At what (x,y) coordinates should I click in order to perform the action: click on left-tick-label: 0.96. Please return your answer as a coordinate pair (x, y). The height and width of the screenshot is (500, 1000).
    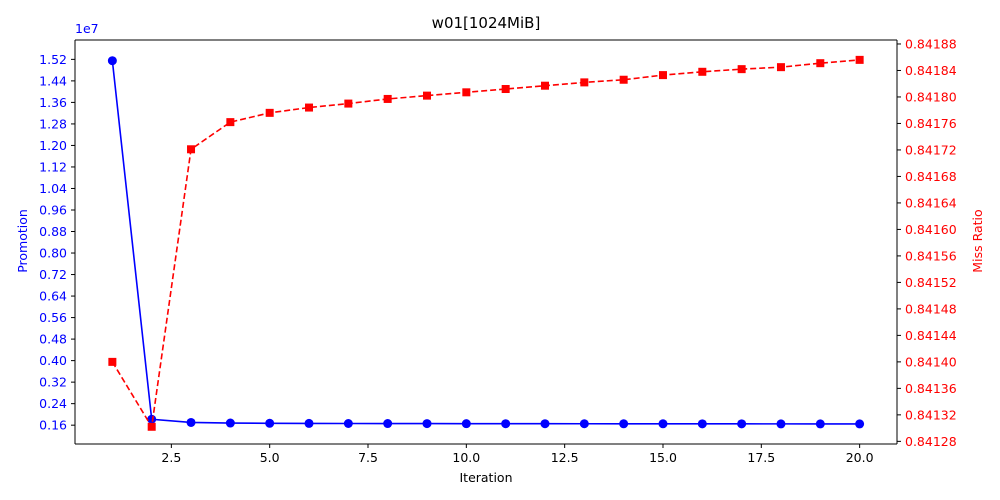
    Looking at the image, I should click on (53, 209).